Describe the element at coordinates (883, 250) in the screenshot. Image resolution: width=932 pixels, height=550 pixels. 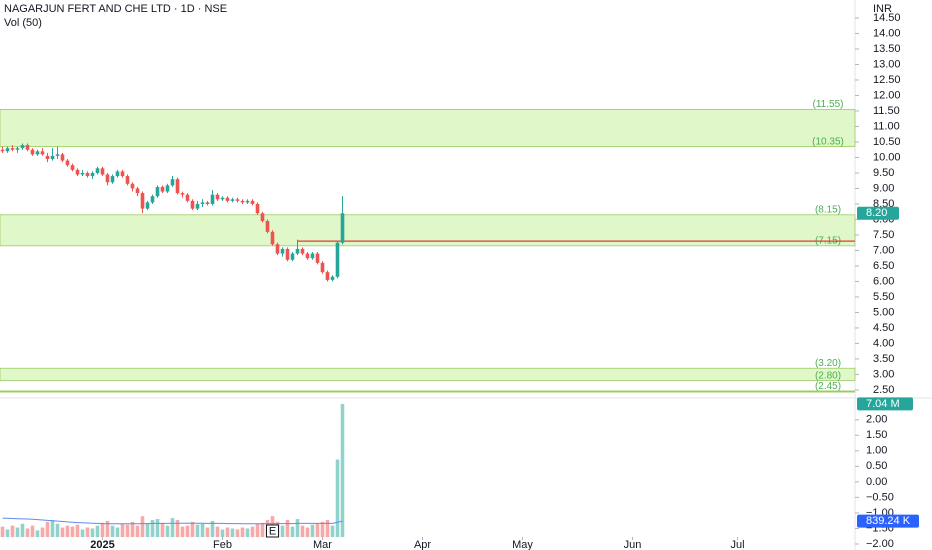
I see `y-tick-label: 7.00` at that location.